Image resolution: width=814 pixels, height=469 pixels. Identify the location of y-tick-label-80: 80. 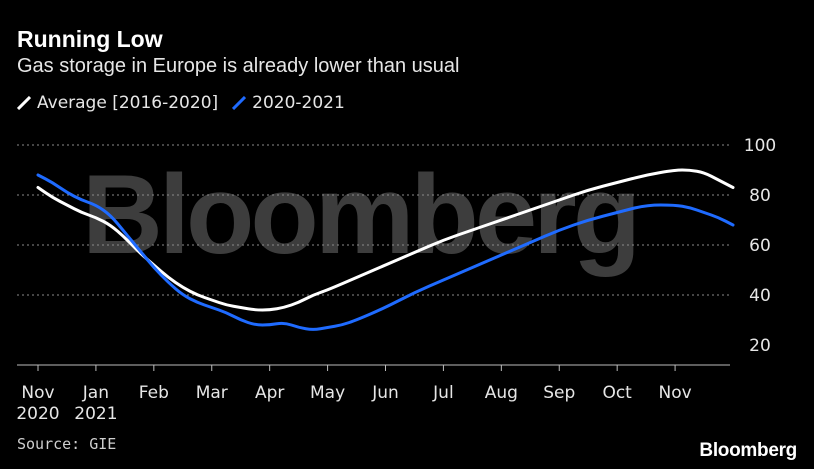
(760, 196).